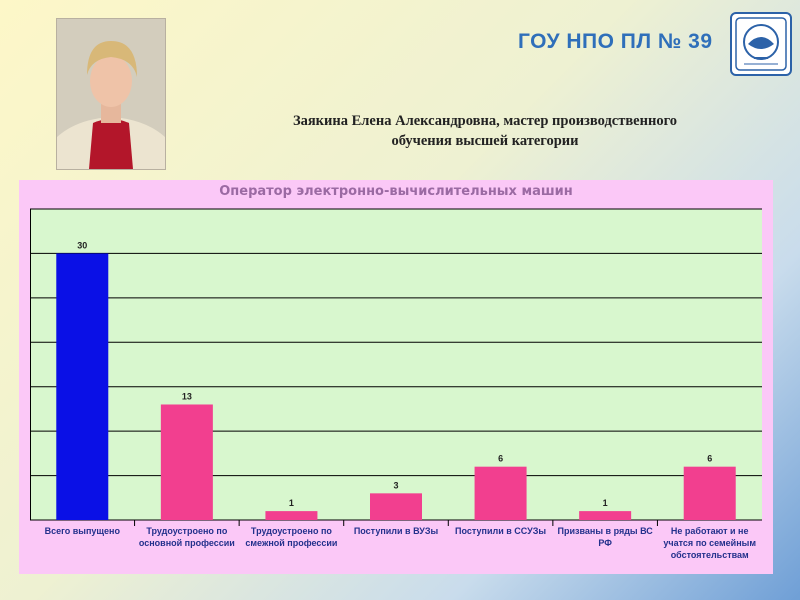  I want to click on category-label: Трудоустроено по основной профессии, so click(187, 537).